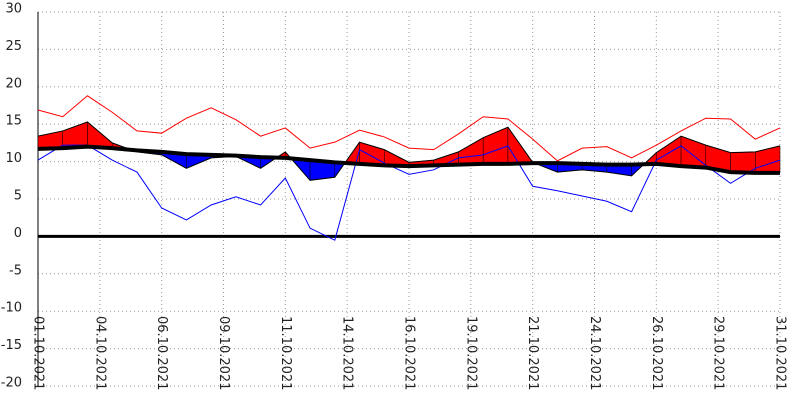 This screenshot has height=400, width=800. What do you see at coordinates (13, 158) in the screenshot?
I see `y-tick-label: 10` at bounding box center [13, 158].